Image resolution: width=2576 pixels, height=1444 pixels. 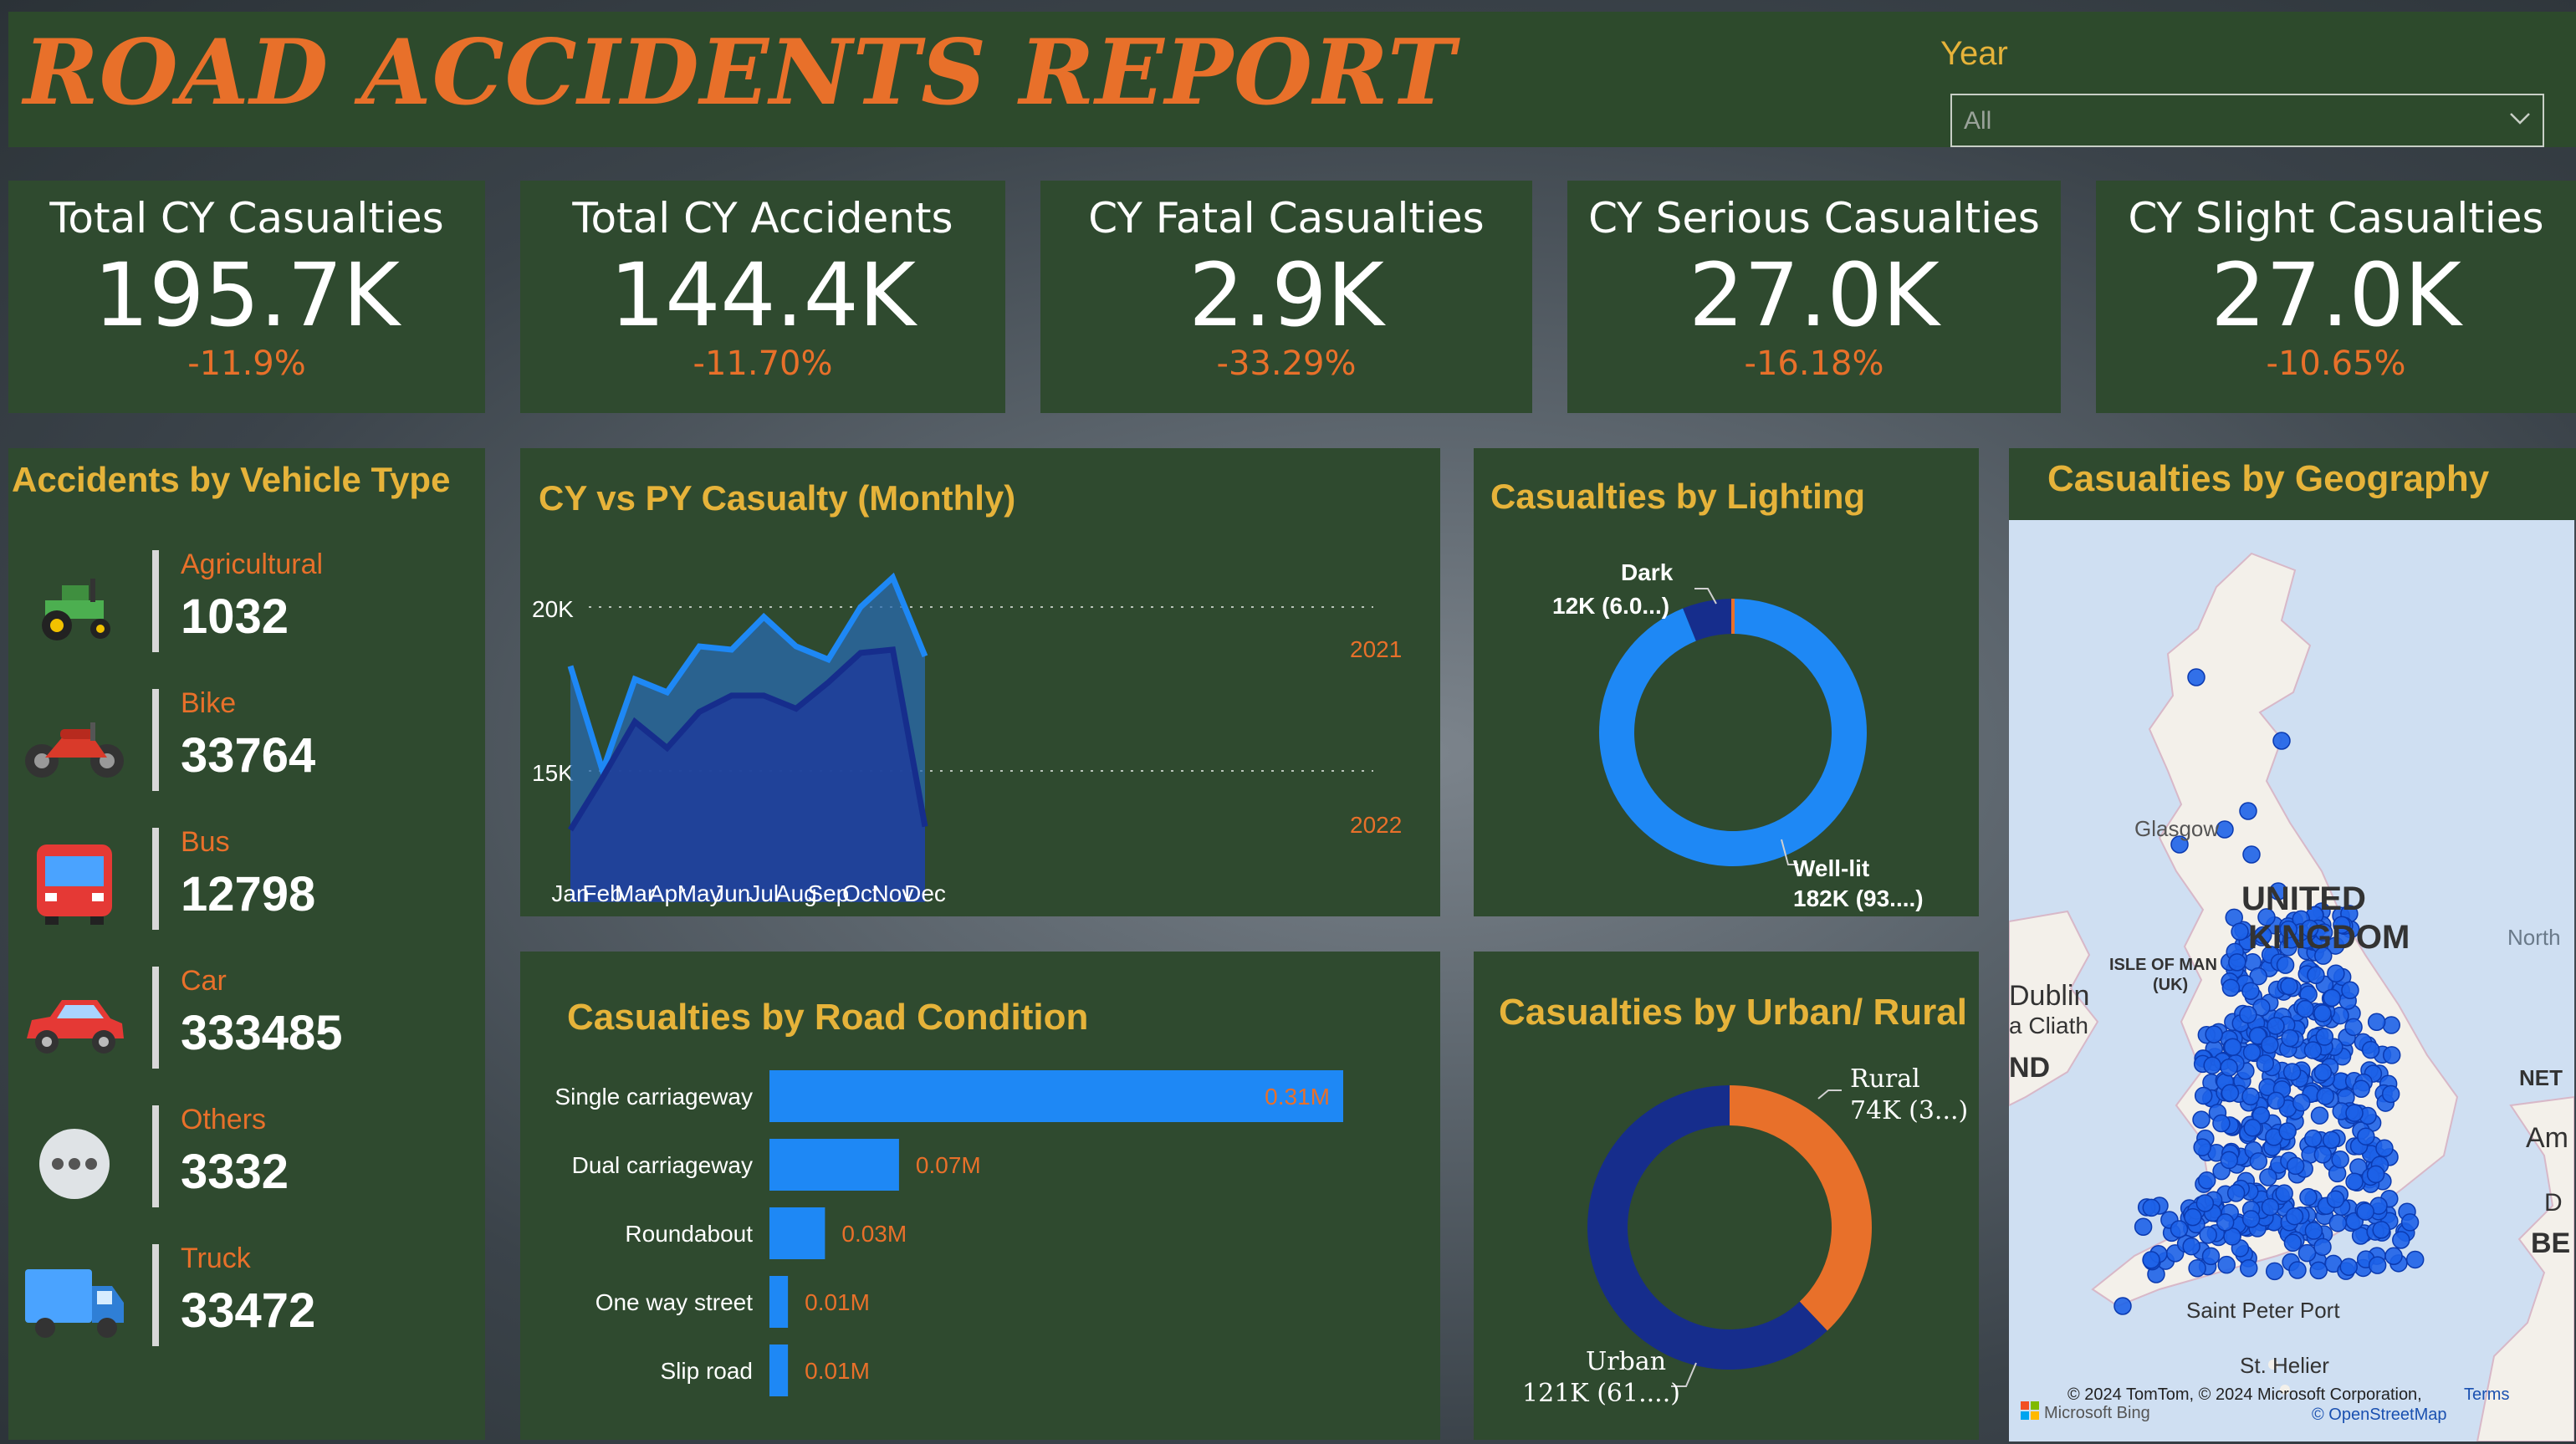 What do you see at coordinates (2379, 1415) in the screenshot?
I see `openstreetmap-link: © OpenStreetMap` at bounding box center [2379, 1415].